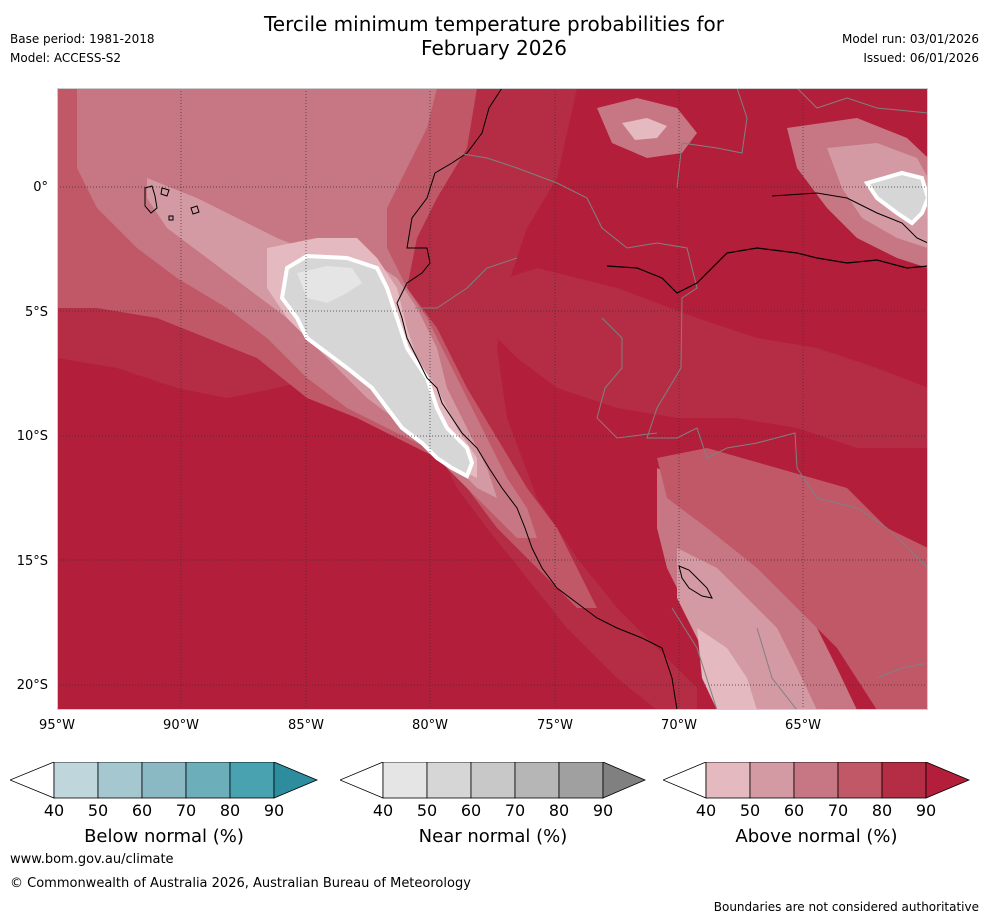  What do you see at coordinates (910, 39) in the screenshot?
I see `model-run-text: Model run: 03/01/2026` at bounding box center [910, 39].